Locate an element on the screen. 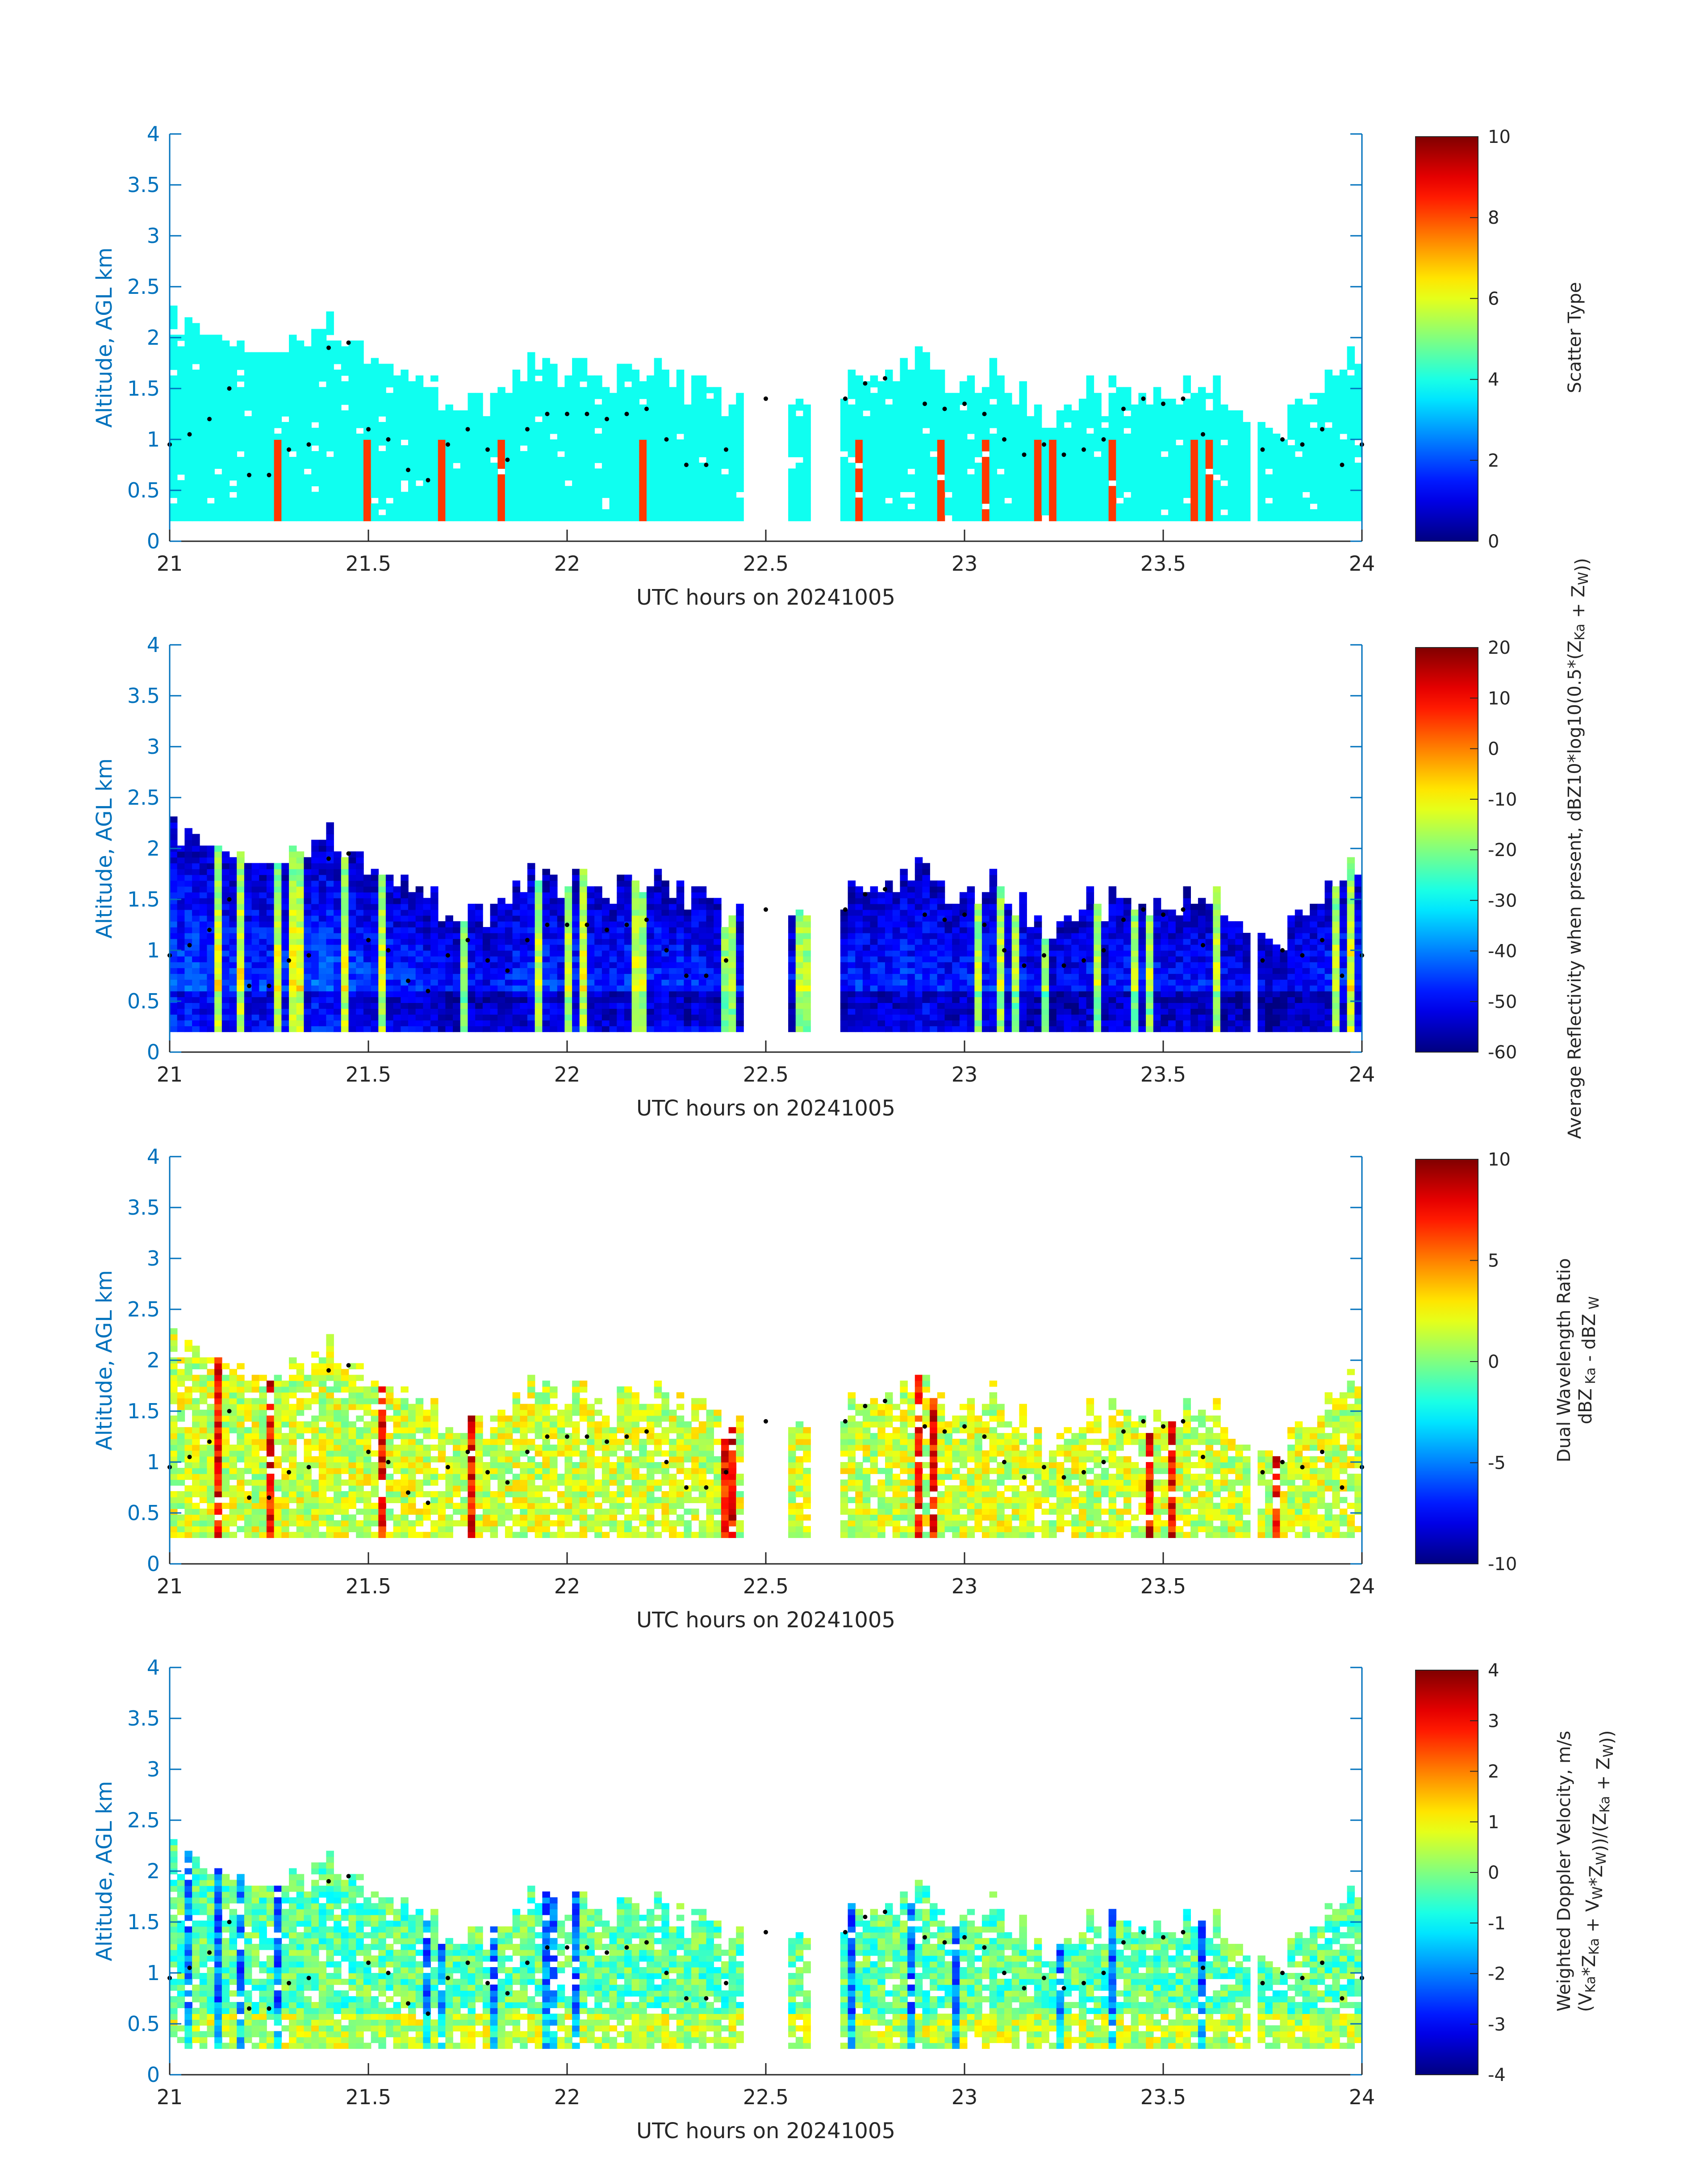  cloud-base-dot is located at coordinates (686, 465).